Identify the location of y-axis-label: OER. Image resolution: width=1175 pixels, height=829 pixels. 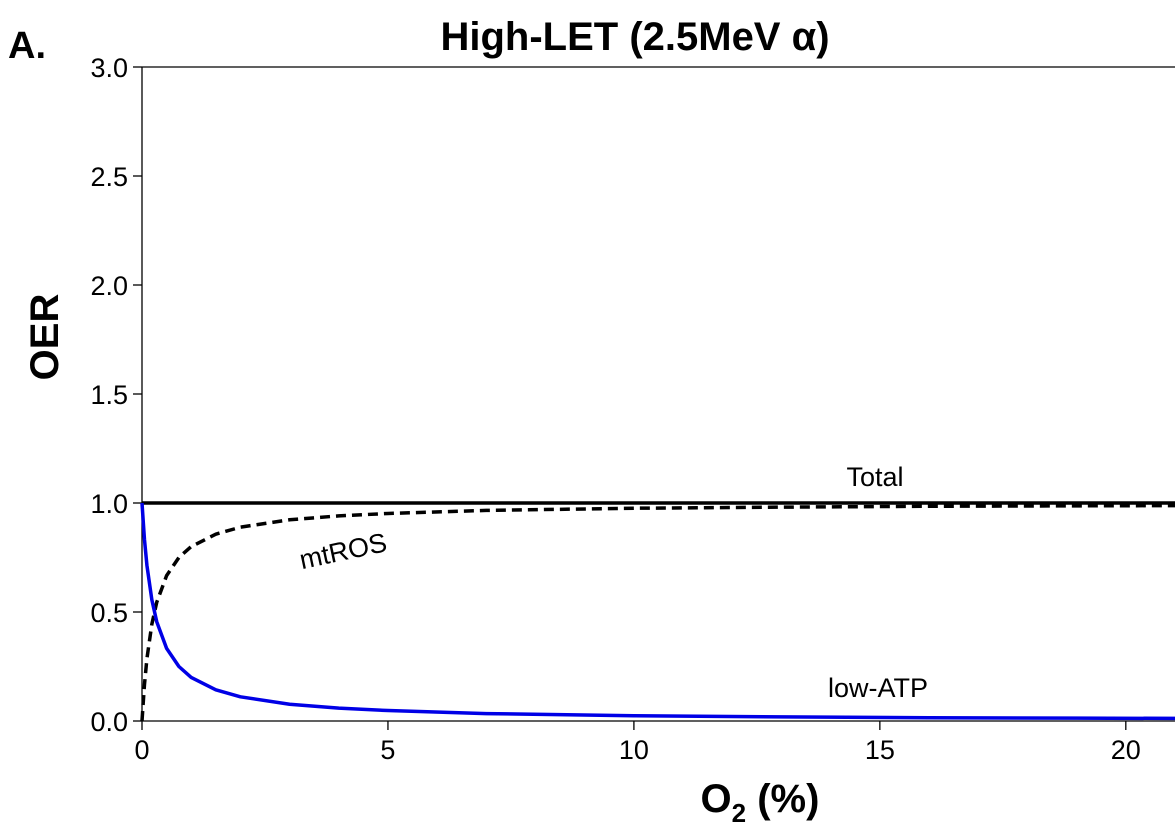
(45, 337).